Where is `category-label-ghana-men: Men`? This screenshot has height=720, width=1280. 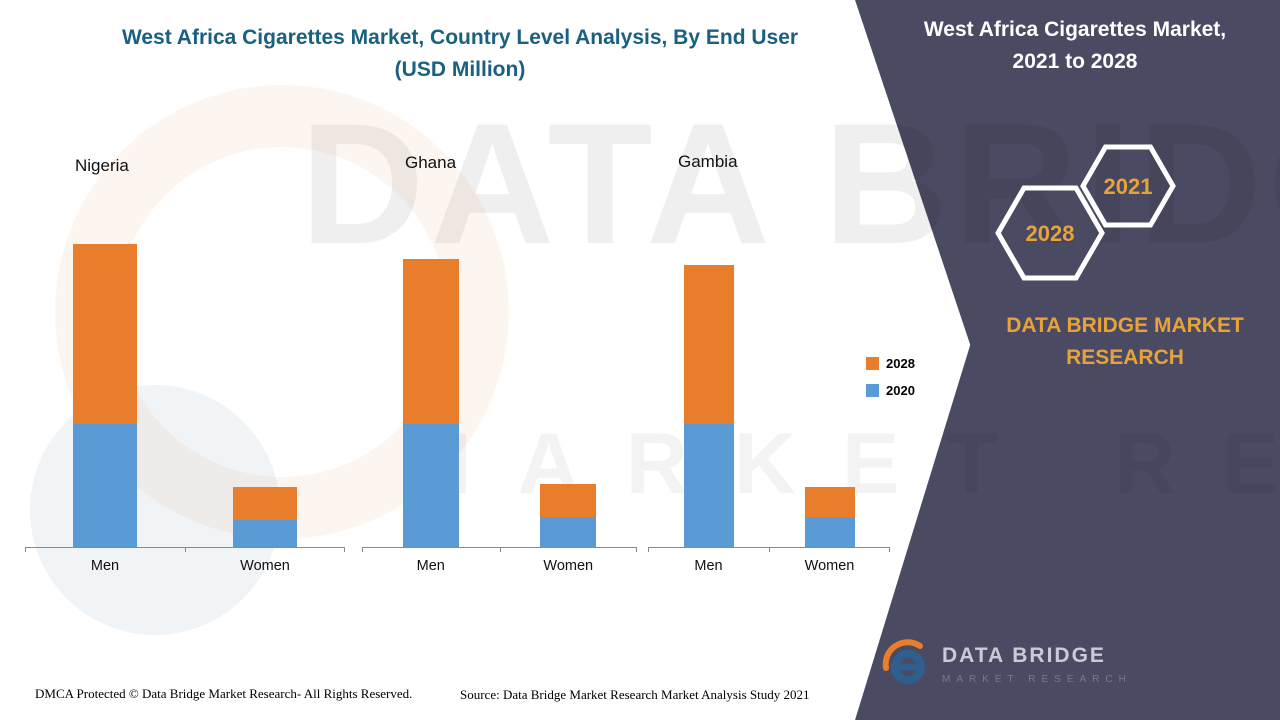
category-label-ghana-men: Men is located at coordinates (430, 566).